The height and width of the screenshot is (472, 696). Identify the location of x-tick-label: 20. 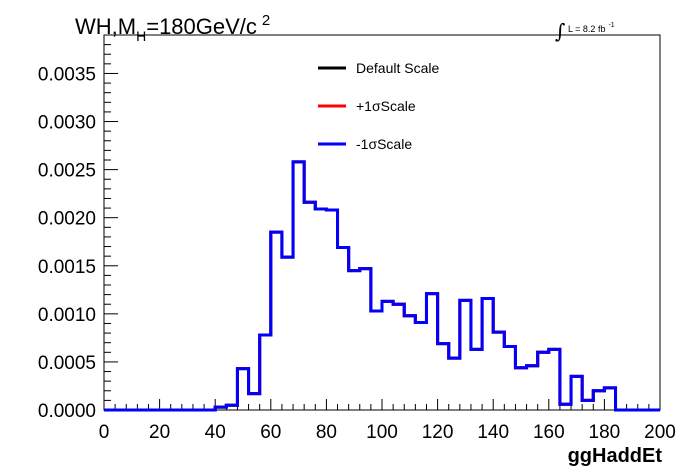
(159, 432).